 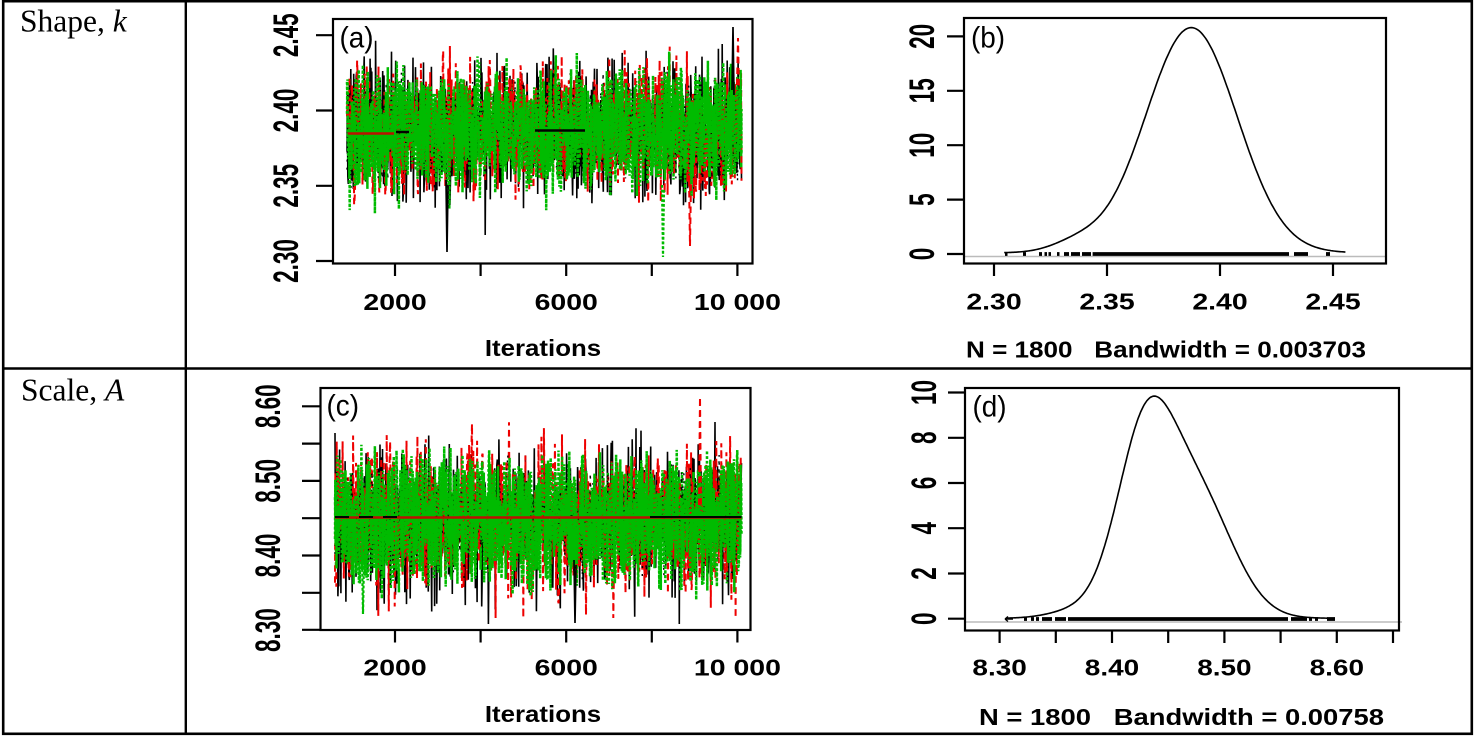 I want to click on svg-text: (a), so click(x=357, y=38).